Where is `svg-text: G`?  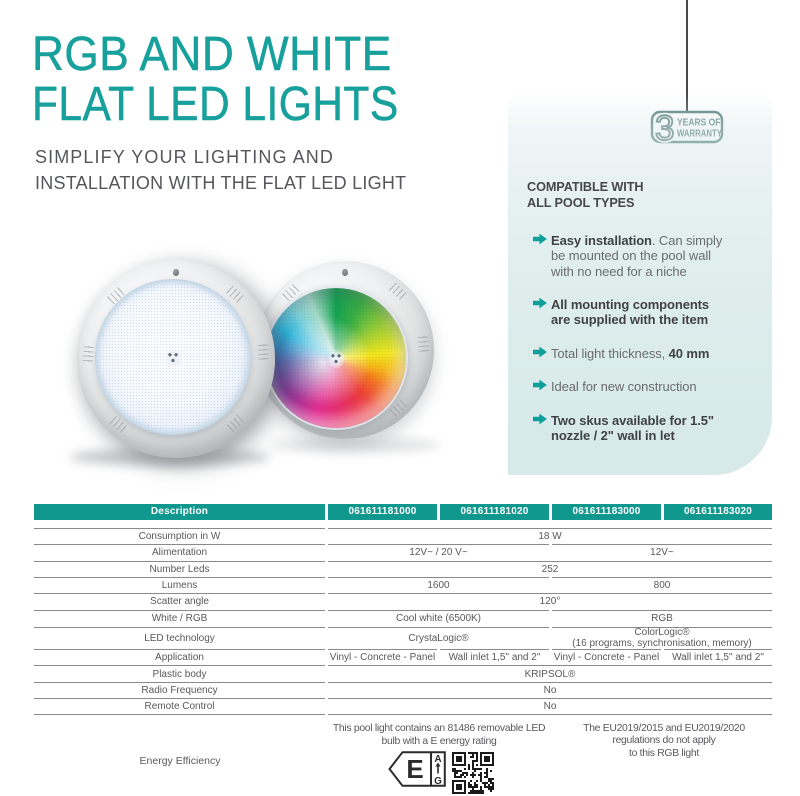
svg-text: G is located at coordinates (438, 781).